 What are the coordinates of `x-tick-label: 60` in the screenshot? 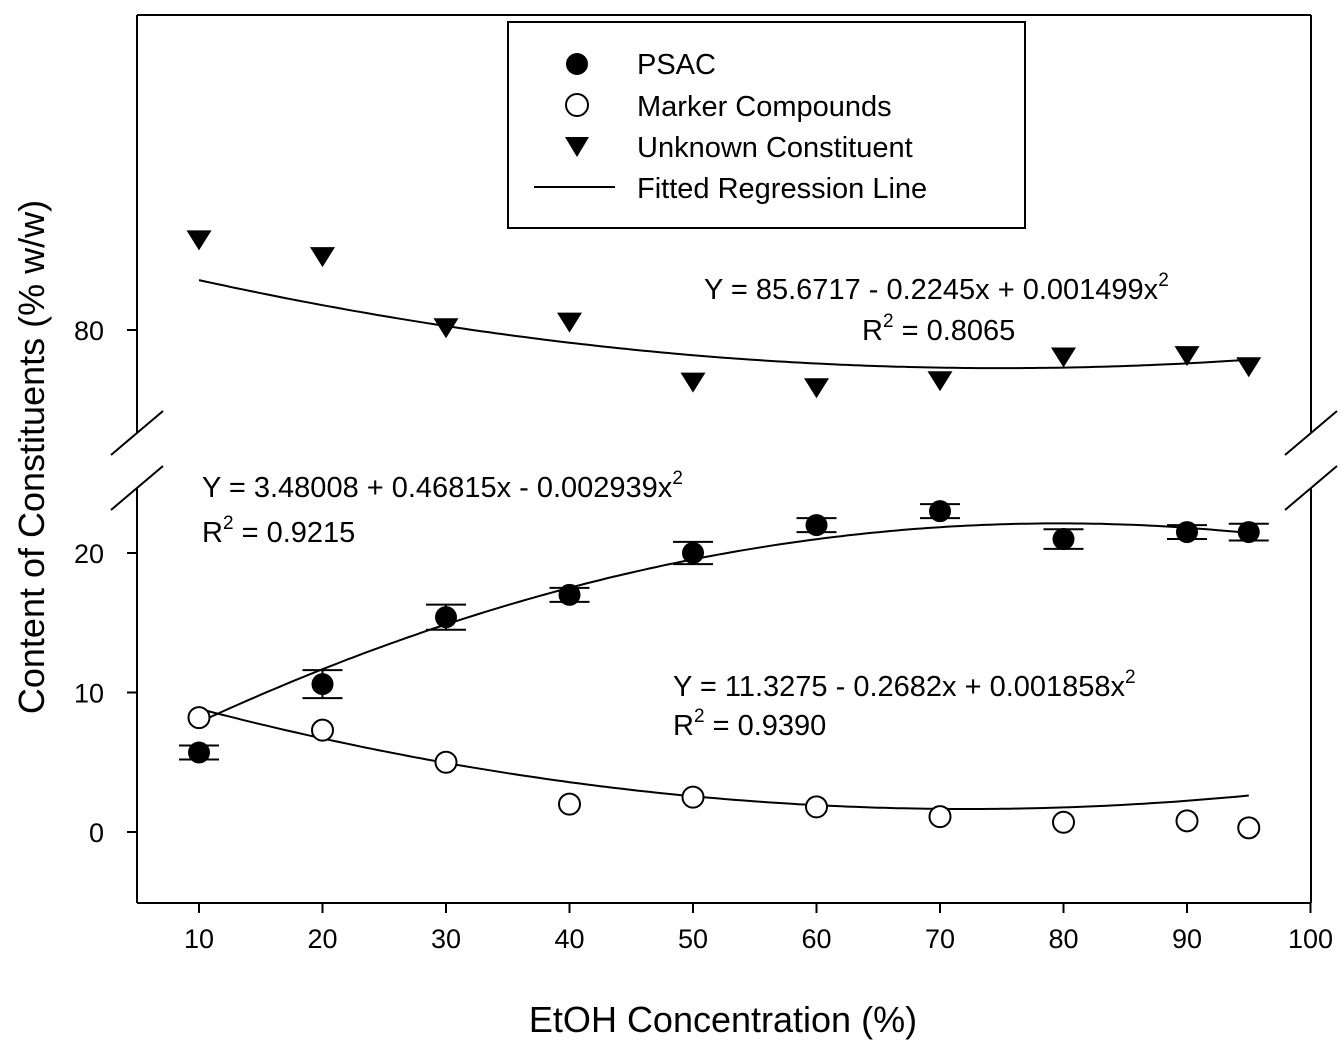 It's located at (816, 939).